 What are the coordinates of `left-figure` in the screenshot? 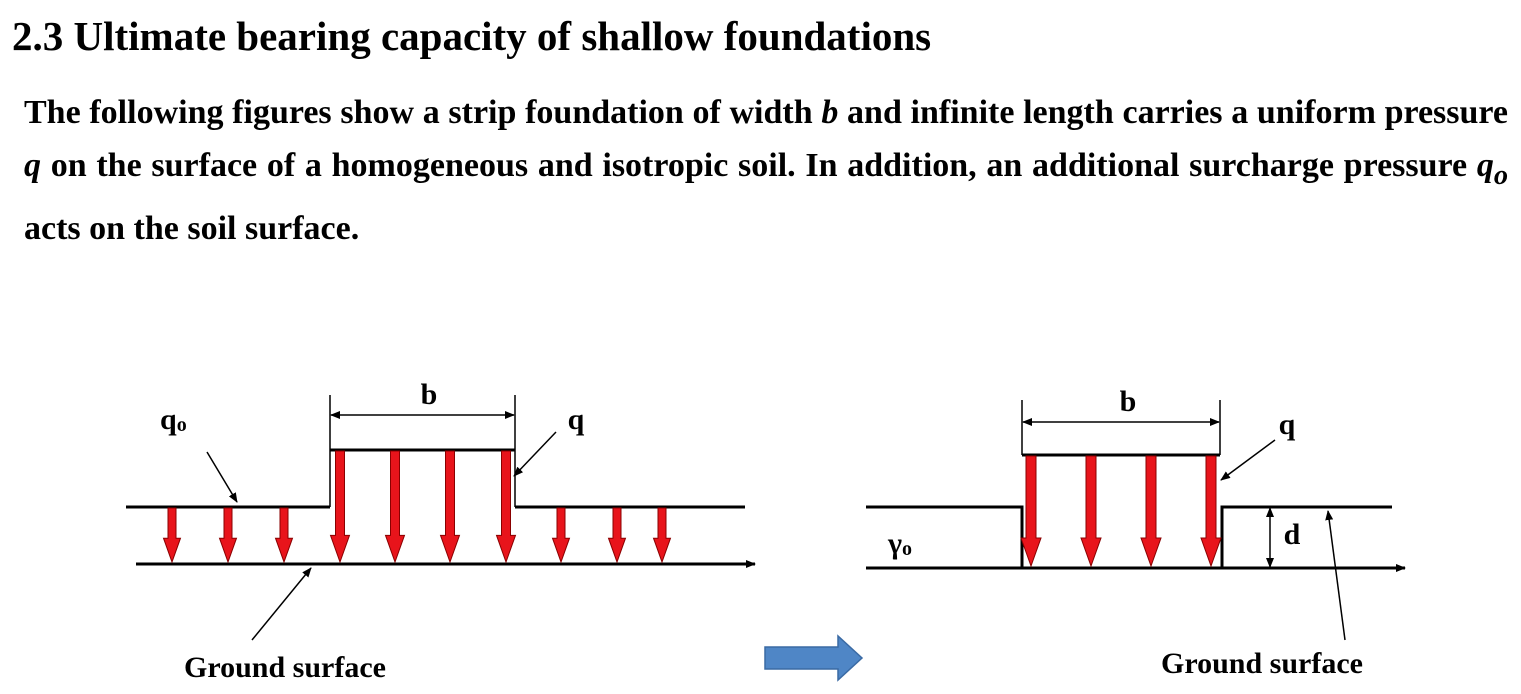 It's located at (441, 518).